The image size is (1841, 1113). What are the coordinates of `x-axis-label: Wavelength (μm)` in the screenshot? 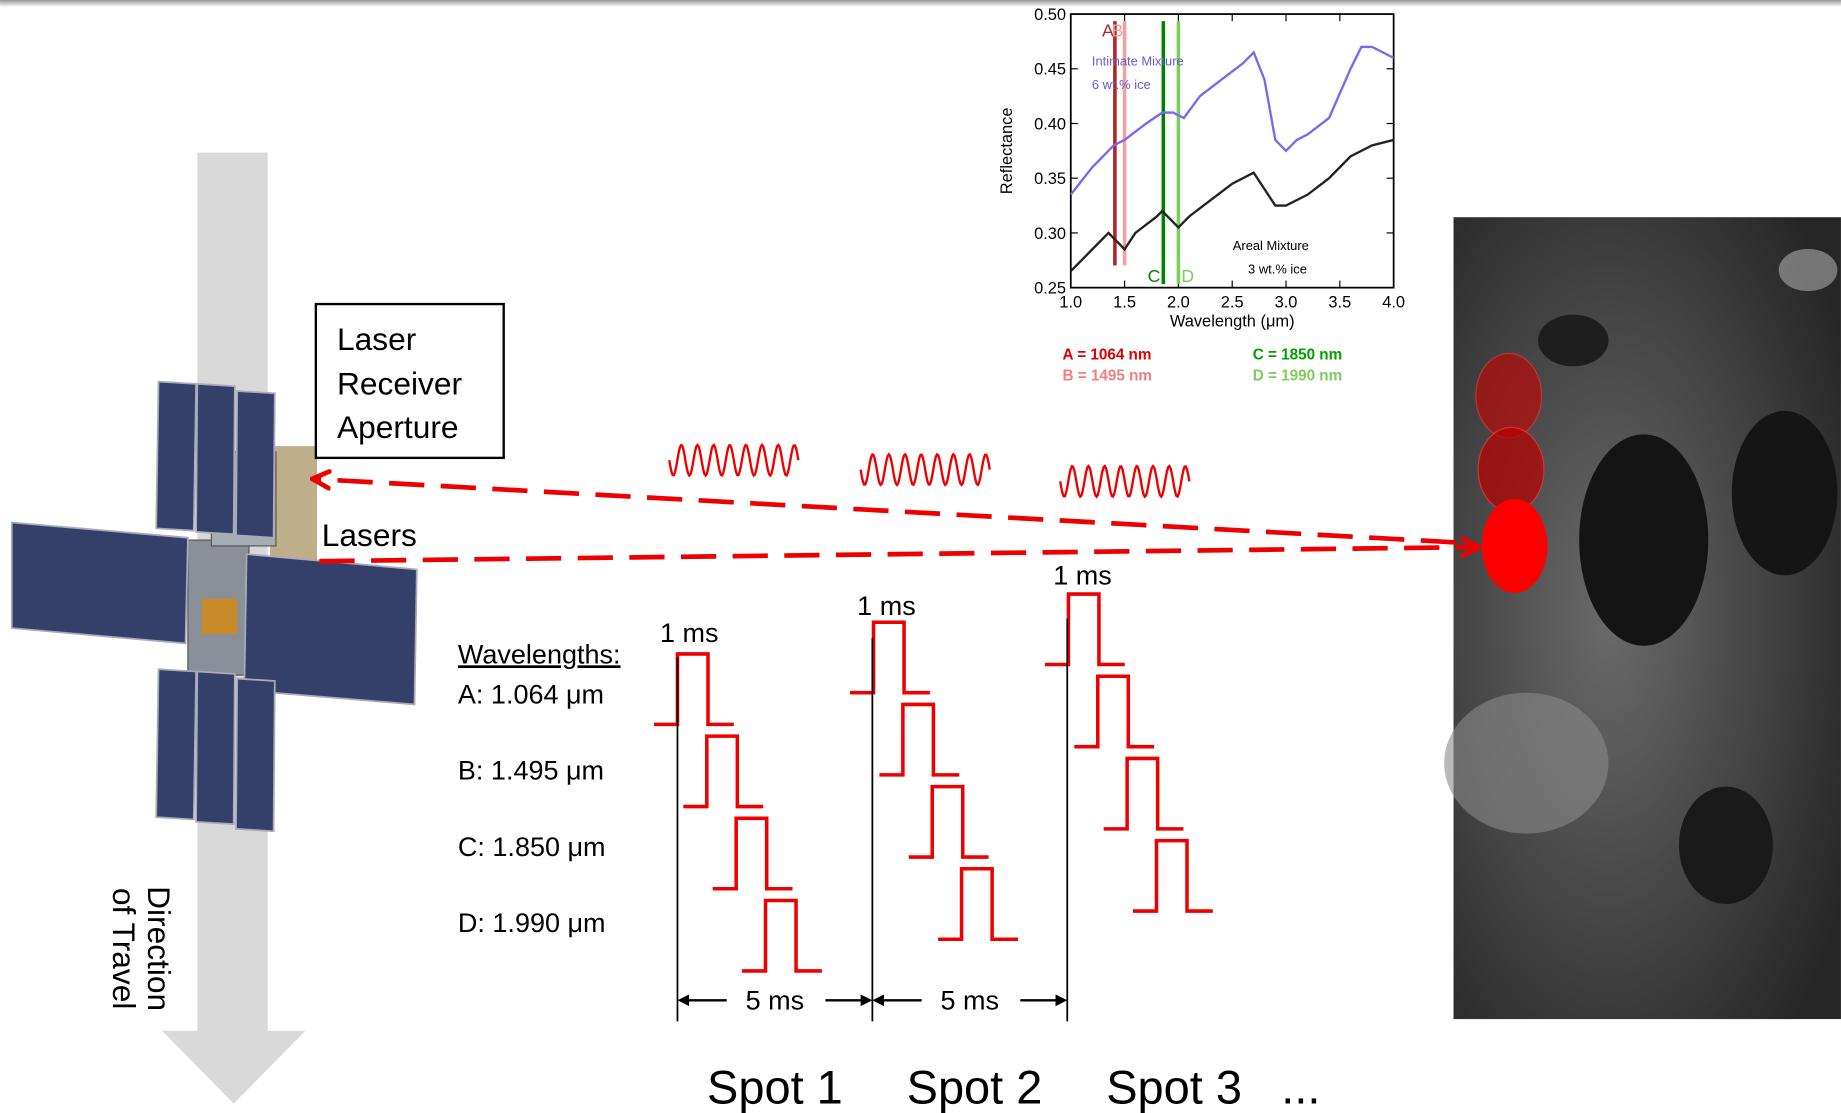 It's located at (1232, 321).